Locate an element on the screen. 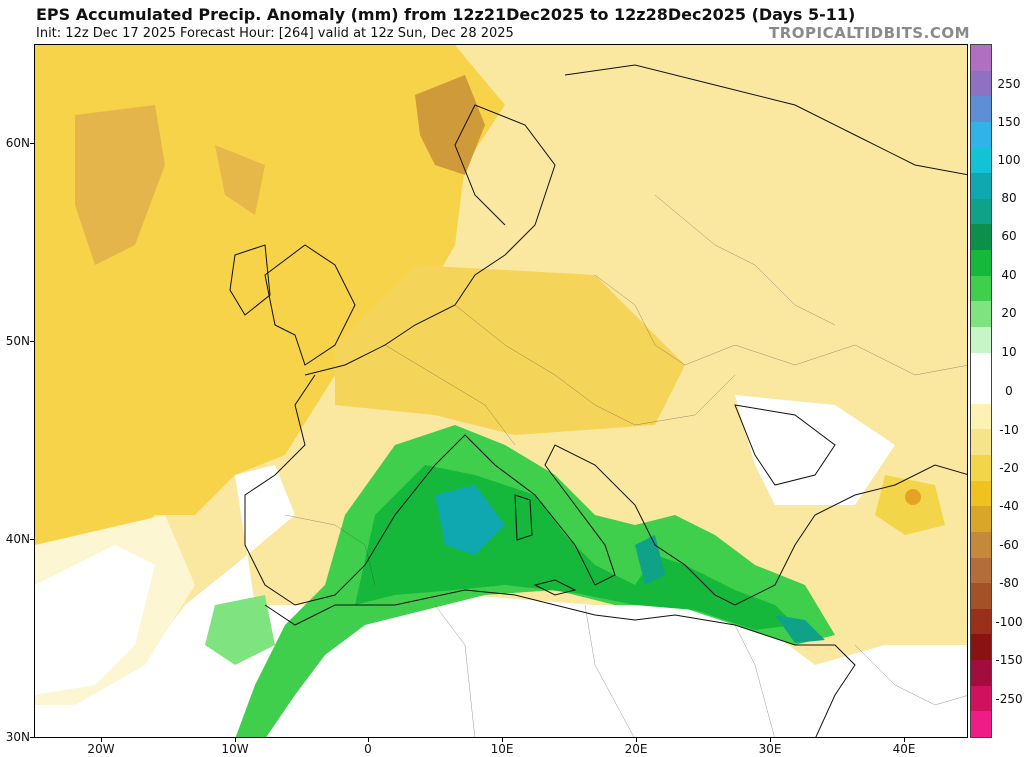  colorbar-label: 100 is located at coordinates (1009, 160).